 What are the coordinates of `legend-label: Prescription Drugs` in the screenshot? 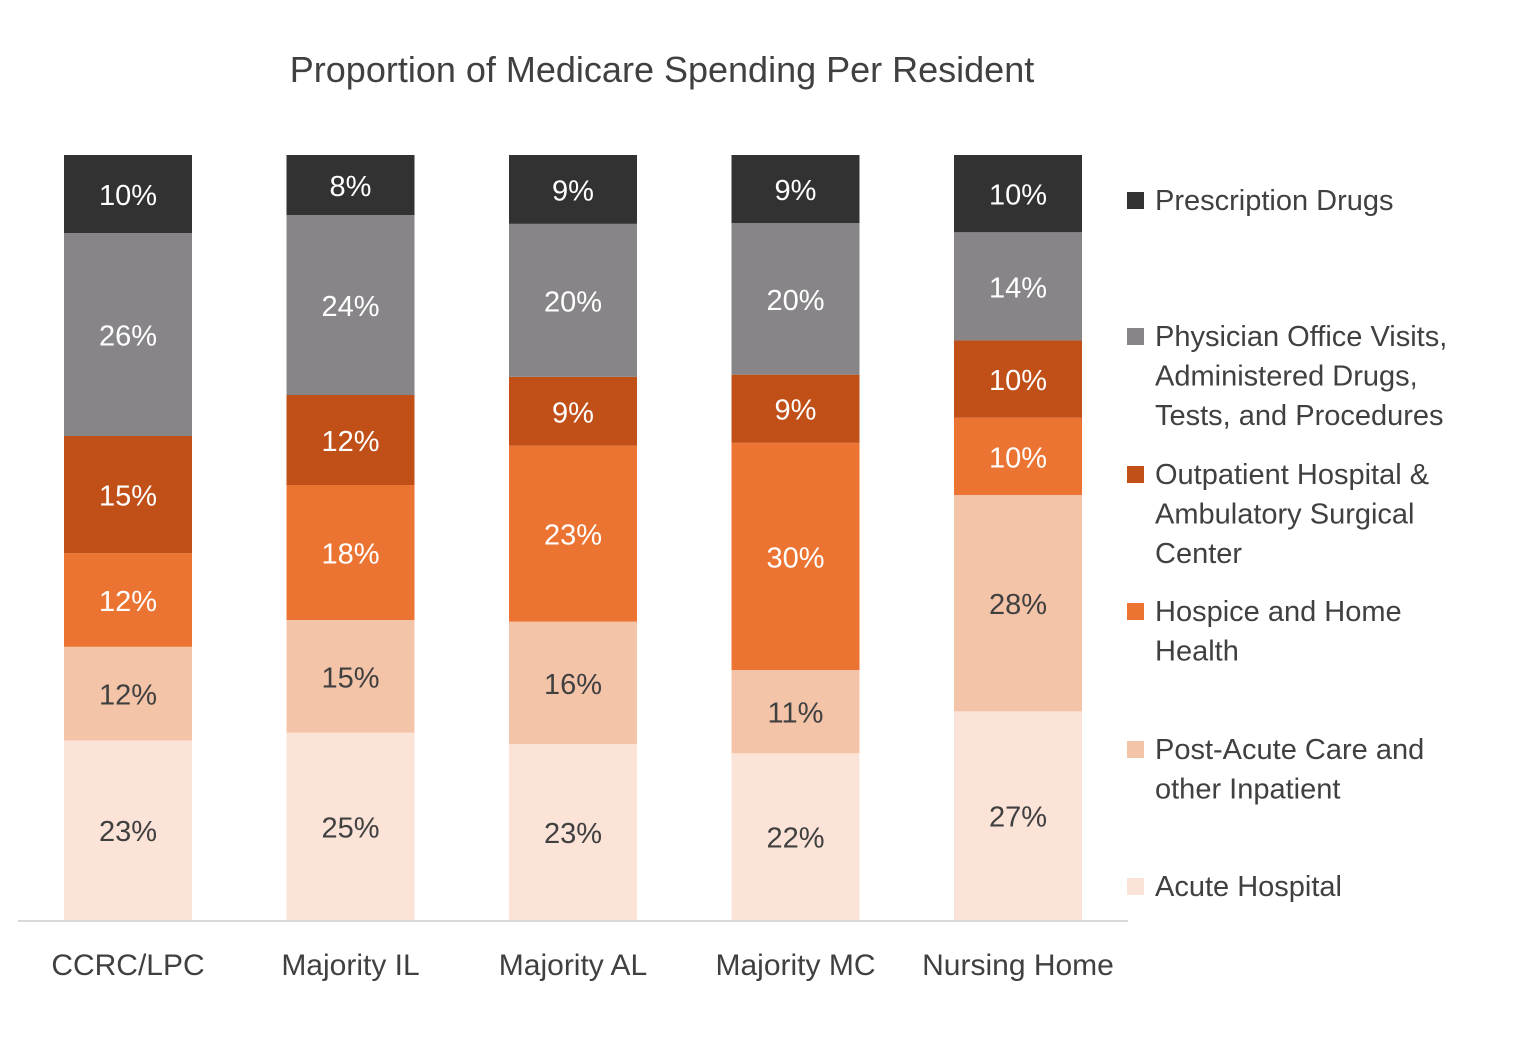 It's located at (1274, 201).